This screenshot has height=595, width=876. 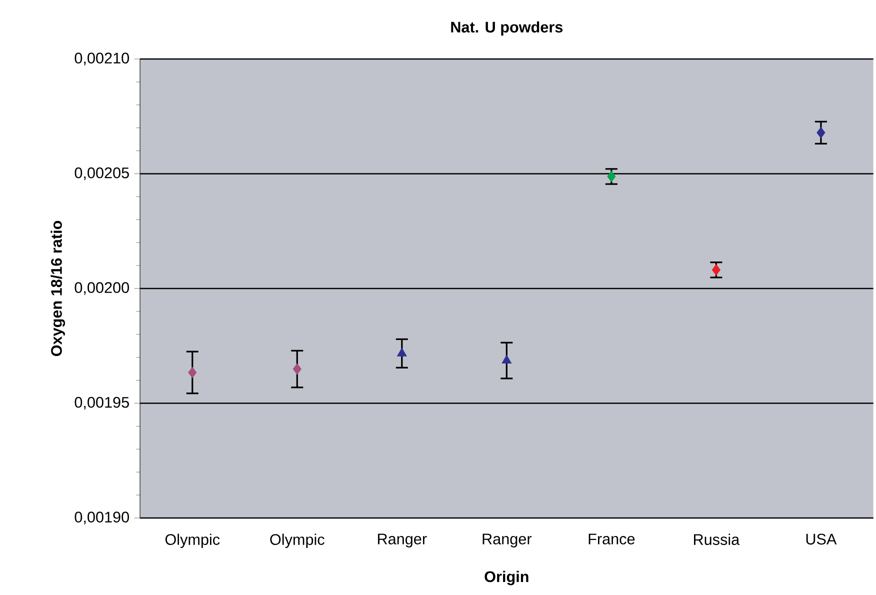 What do you see at coordinates (58, 288) in the screenshot?
I see `y-axis-title: Oxygen 18/16 ratio` at bounding box center [58, 288].